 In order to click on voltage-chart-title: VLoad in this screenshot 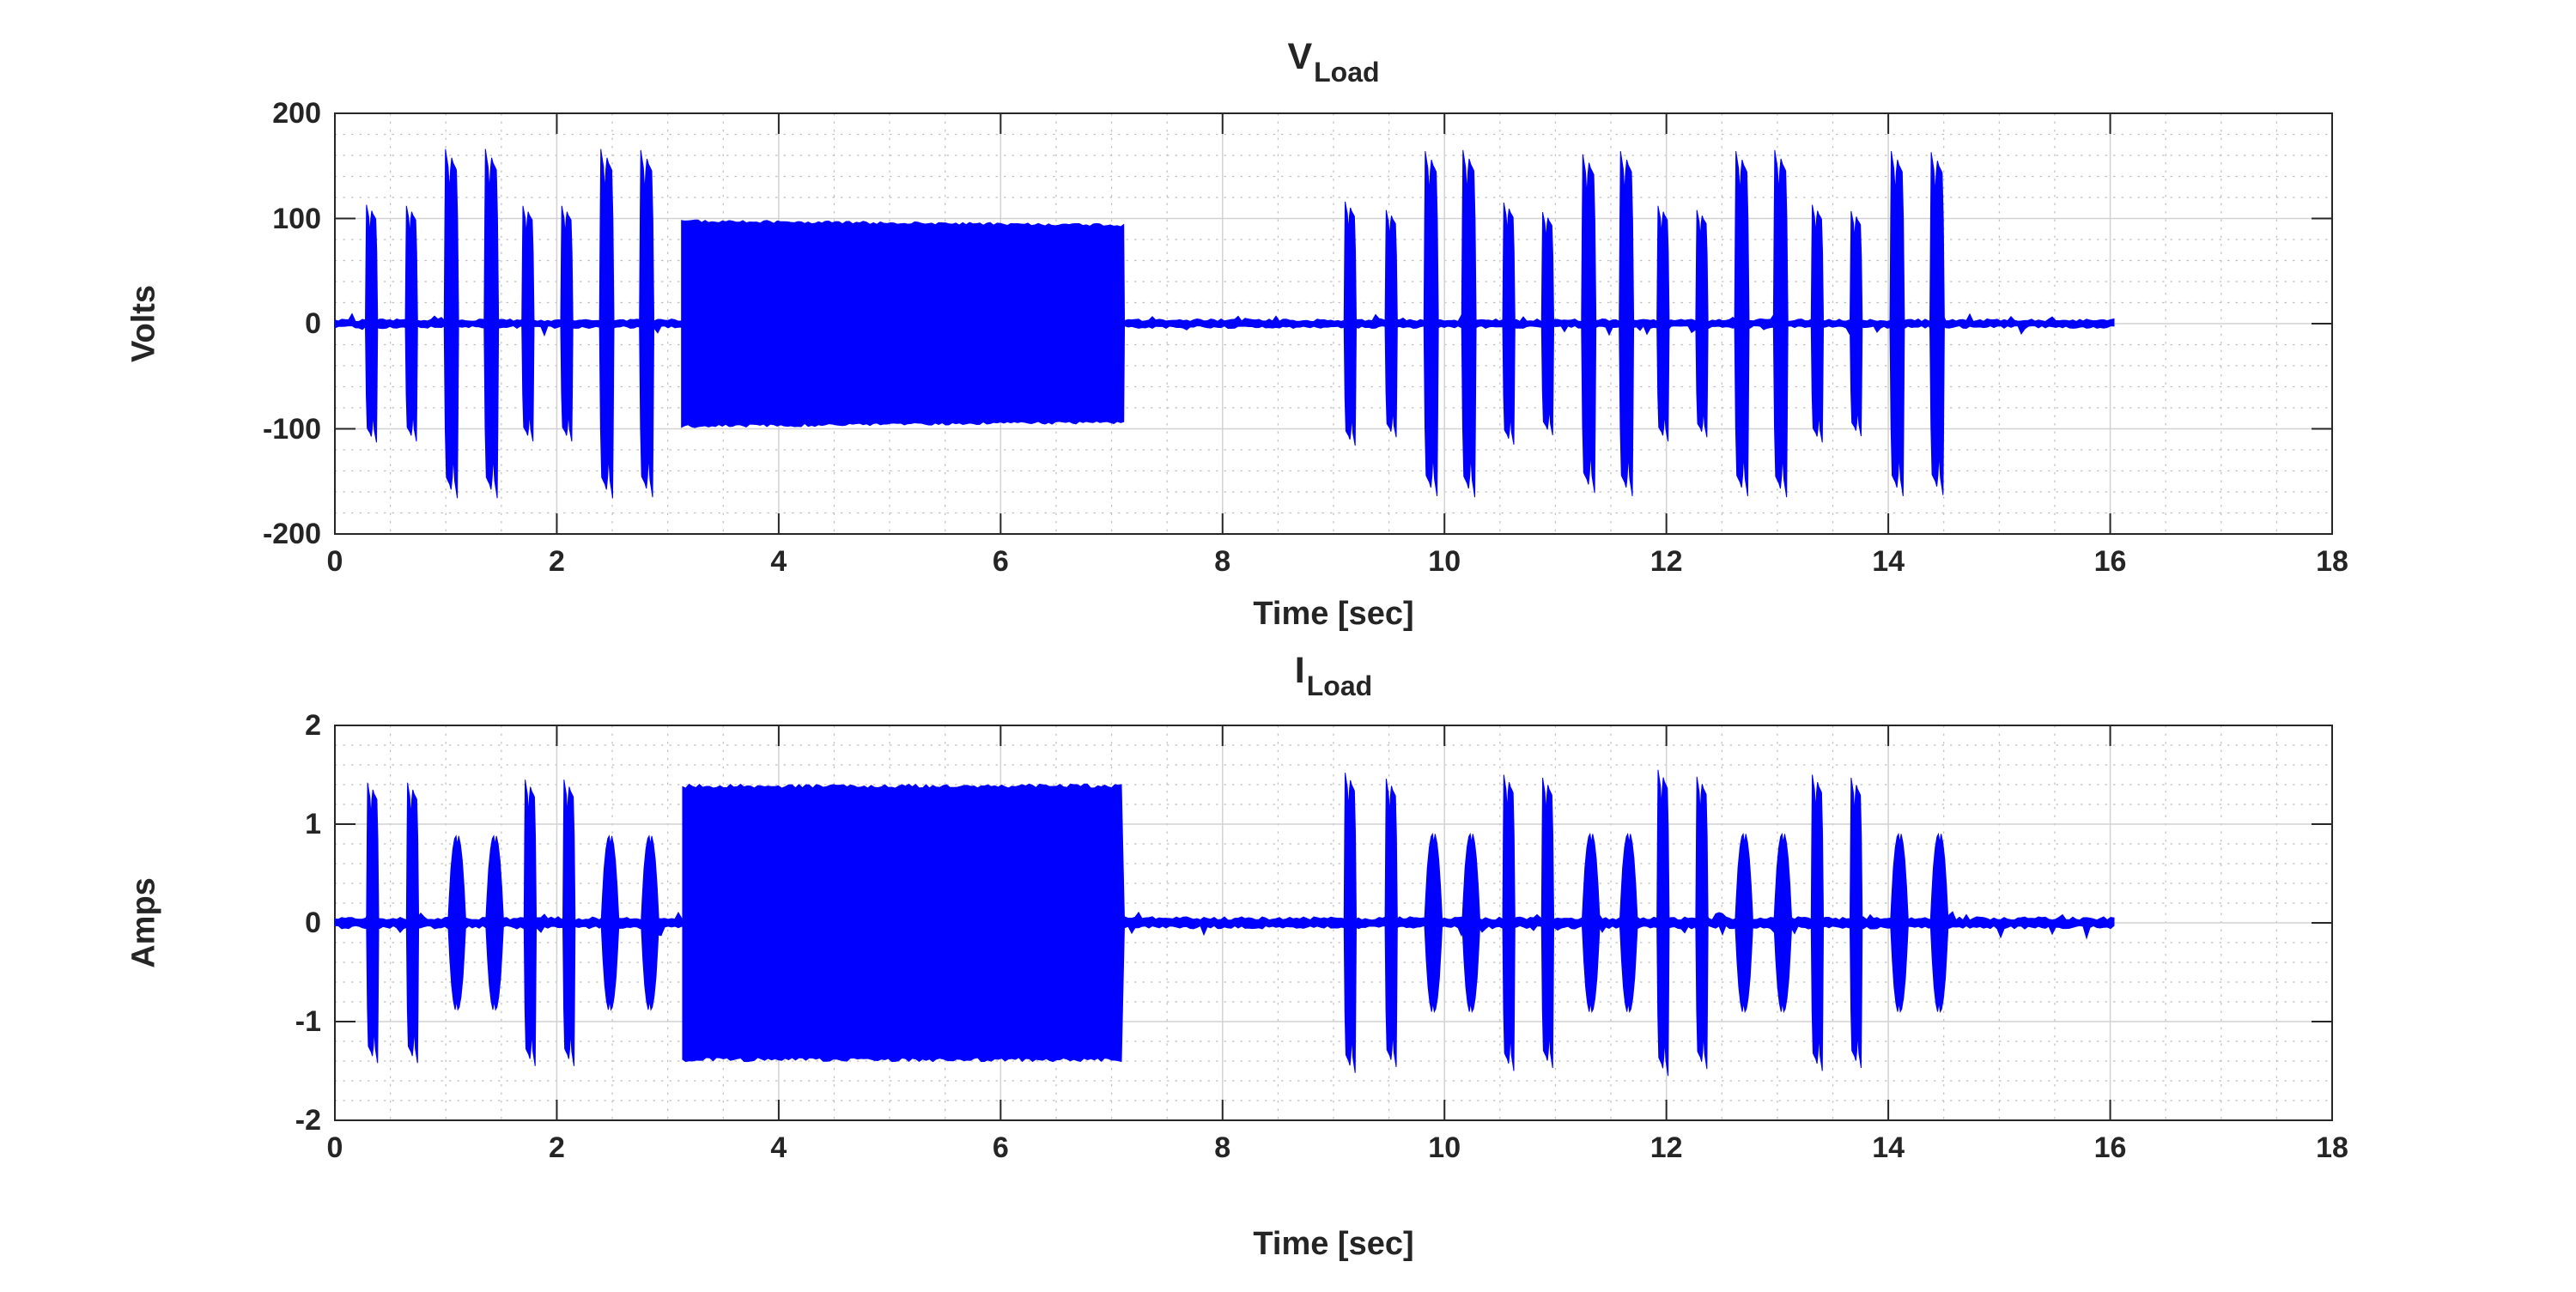, I will do `click(1333, 62)`.